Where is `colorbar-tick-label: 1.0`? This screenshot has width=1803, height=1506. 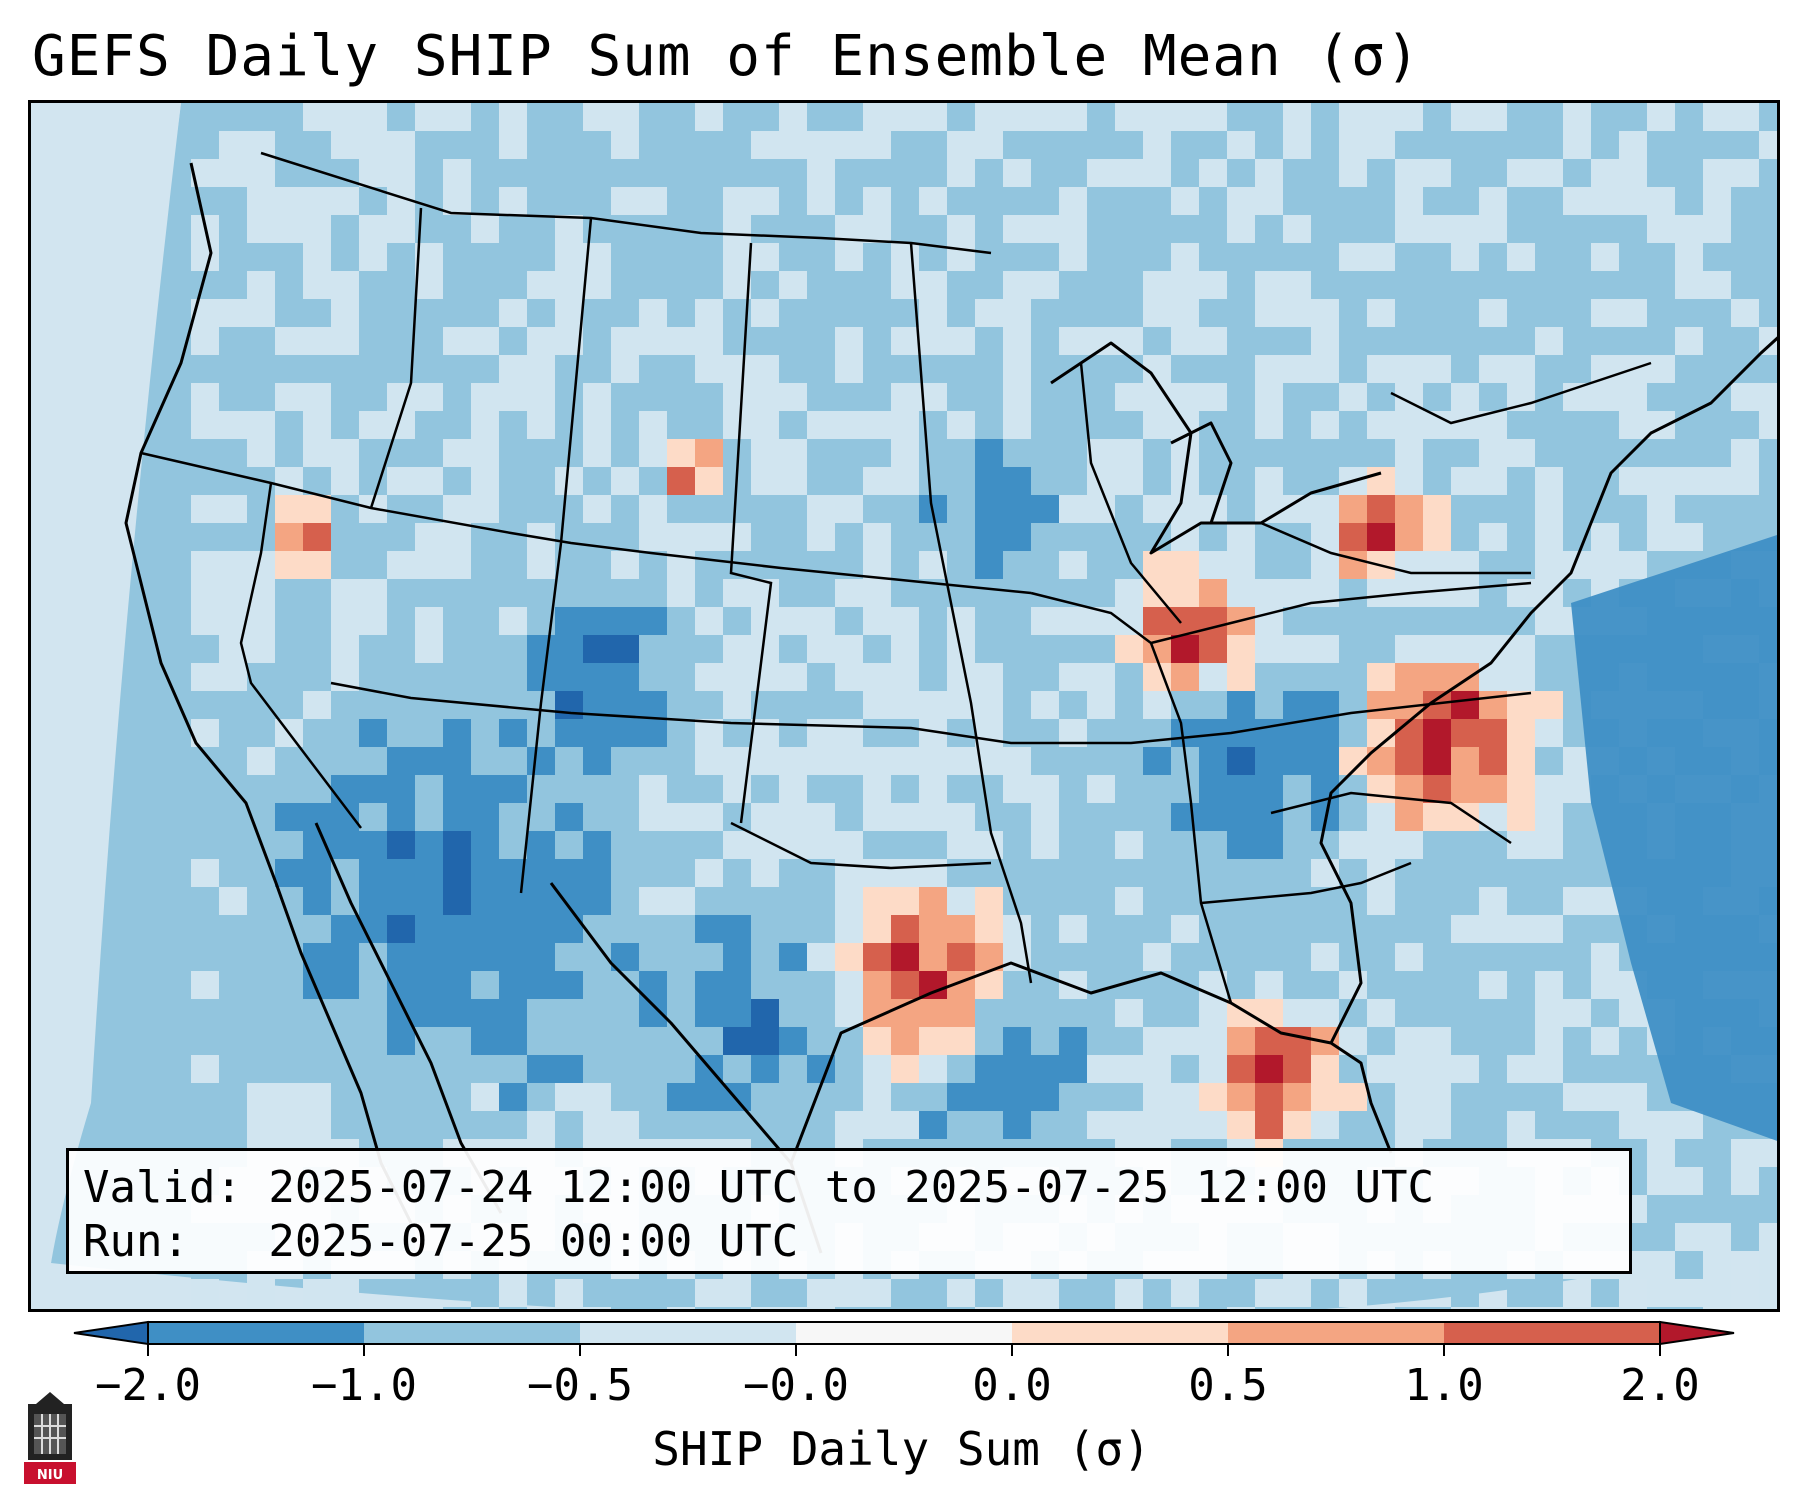
colorbar-tick-label: 1.0 is located at coordinates (1444, 1385).